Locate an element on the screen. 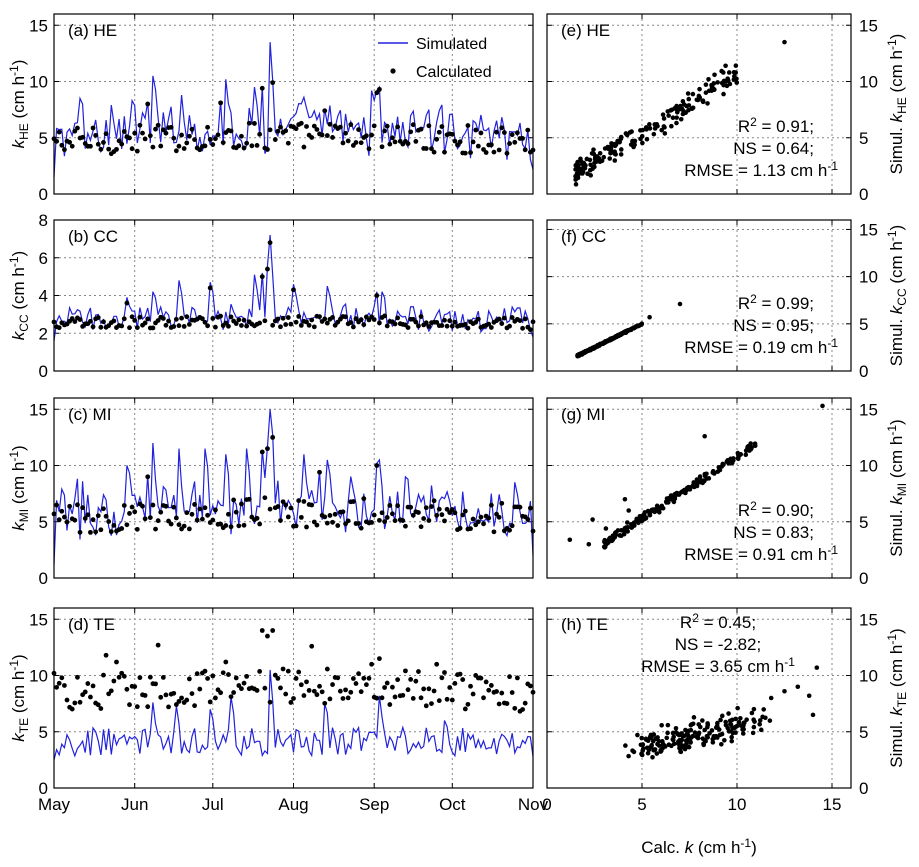 The image size is (919, 867). stat-r2-part: R is located at coordinates (744, 303).